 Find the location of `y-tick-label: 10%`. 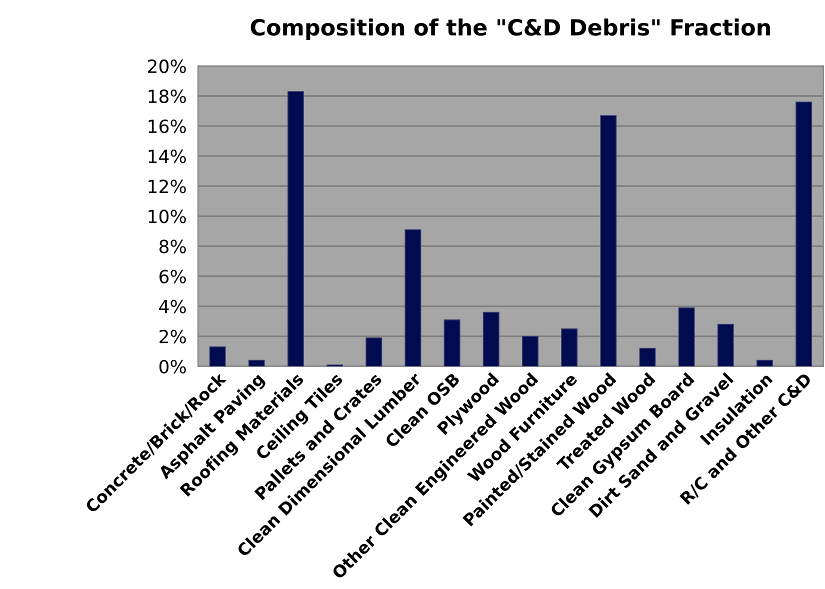

y-tick-label: 10% is located at coordinates (167, 217).